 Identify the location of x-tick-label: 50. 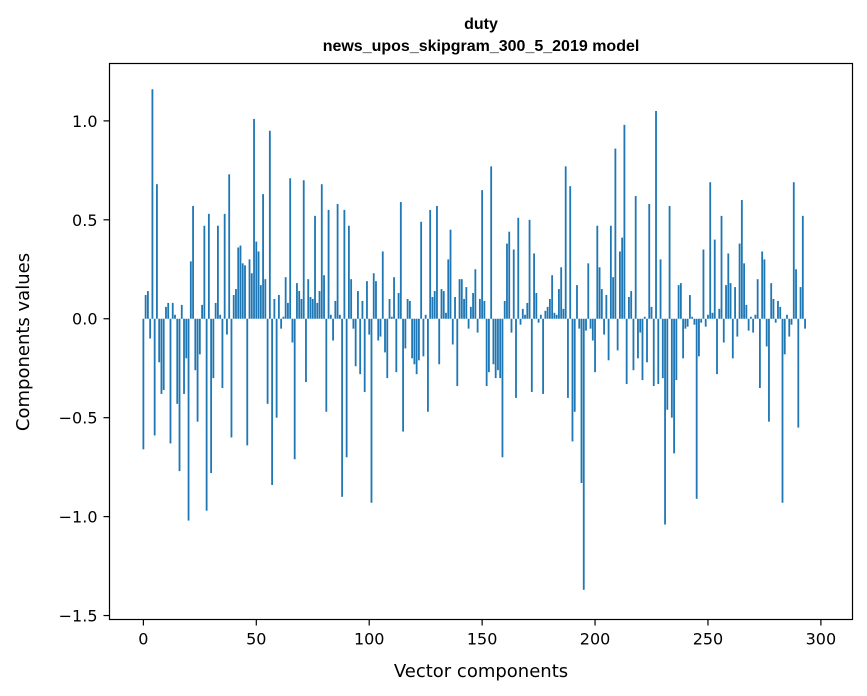
(256, 639).